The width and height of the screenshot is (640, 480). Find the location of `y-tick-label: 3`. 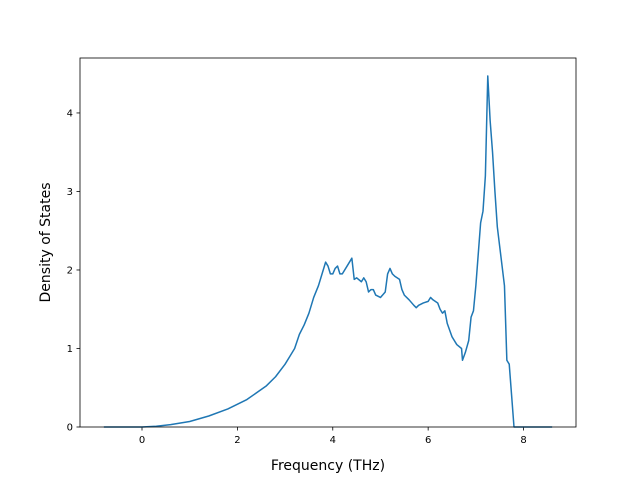

y-tick-label: 3 is located at coordinates (70, 192).